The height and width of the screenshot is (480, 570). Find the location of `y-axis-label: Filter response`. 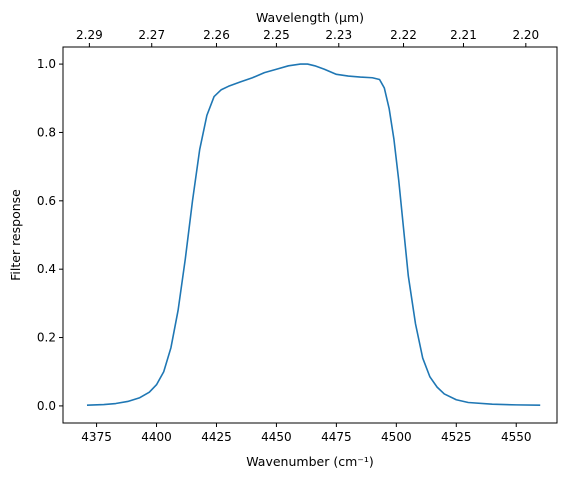

y-axis-label: Filter response is located at coordinates (15, 235).